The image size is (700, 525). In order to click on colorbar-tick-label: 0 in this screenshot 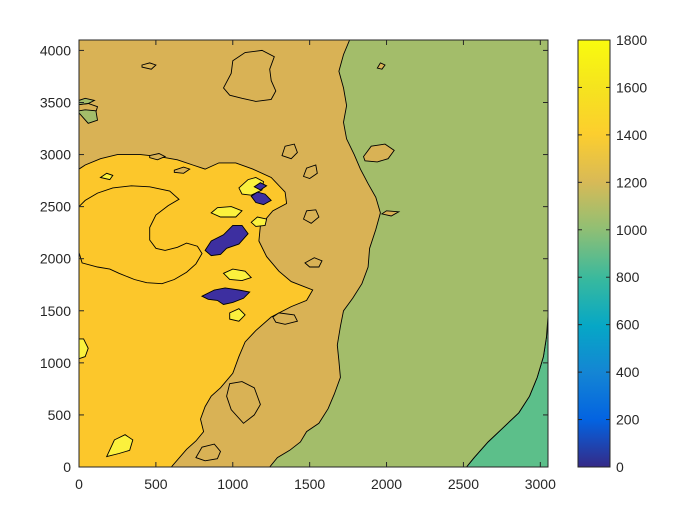, I will do `click(620, 467)`.